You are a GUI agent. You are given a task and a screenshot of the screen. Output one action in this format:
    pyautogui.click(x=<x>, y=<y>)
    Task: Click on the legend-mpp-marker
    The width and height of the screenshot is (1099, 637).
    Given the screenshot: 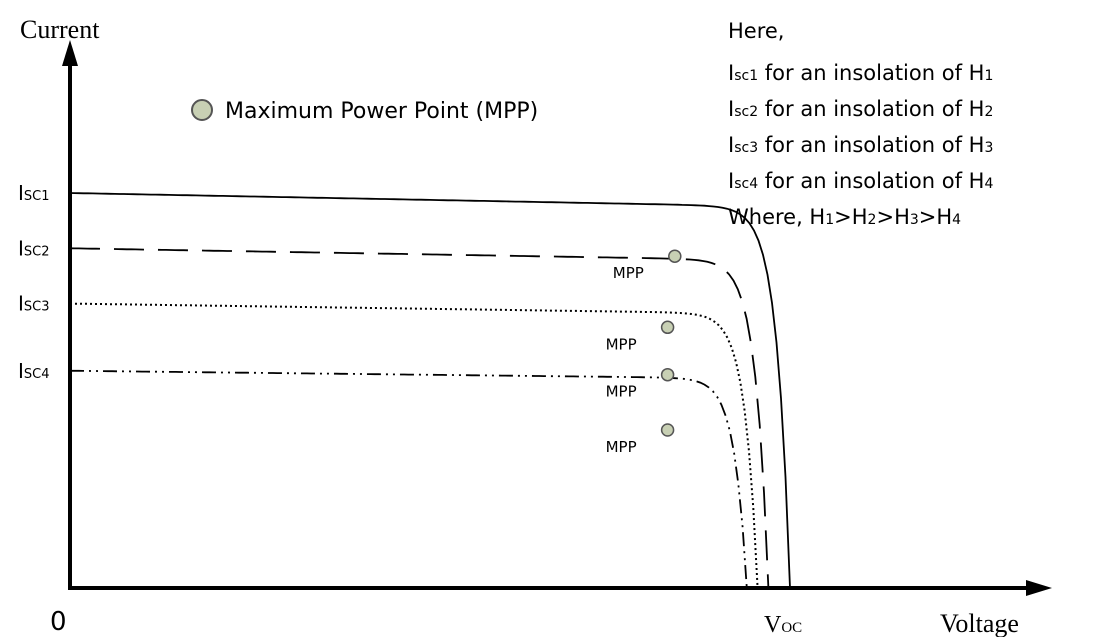 What is the action you would take?
    pyautogui.click(x=202, y=110)
    